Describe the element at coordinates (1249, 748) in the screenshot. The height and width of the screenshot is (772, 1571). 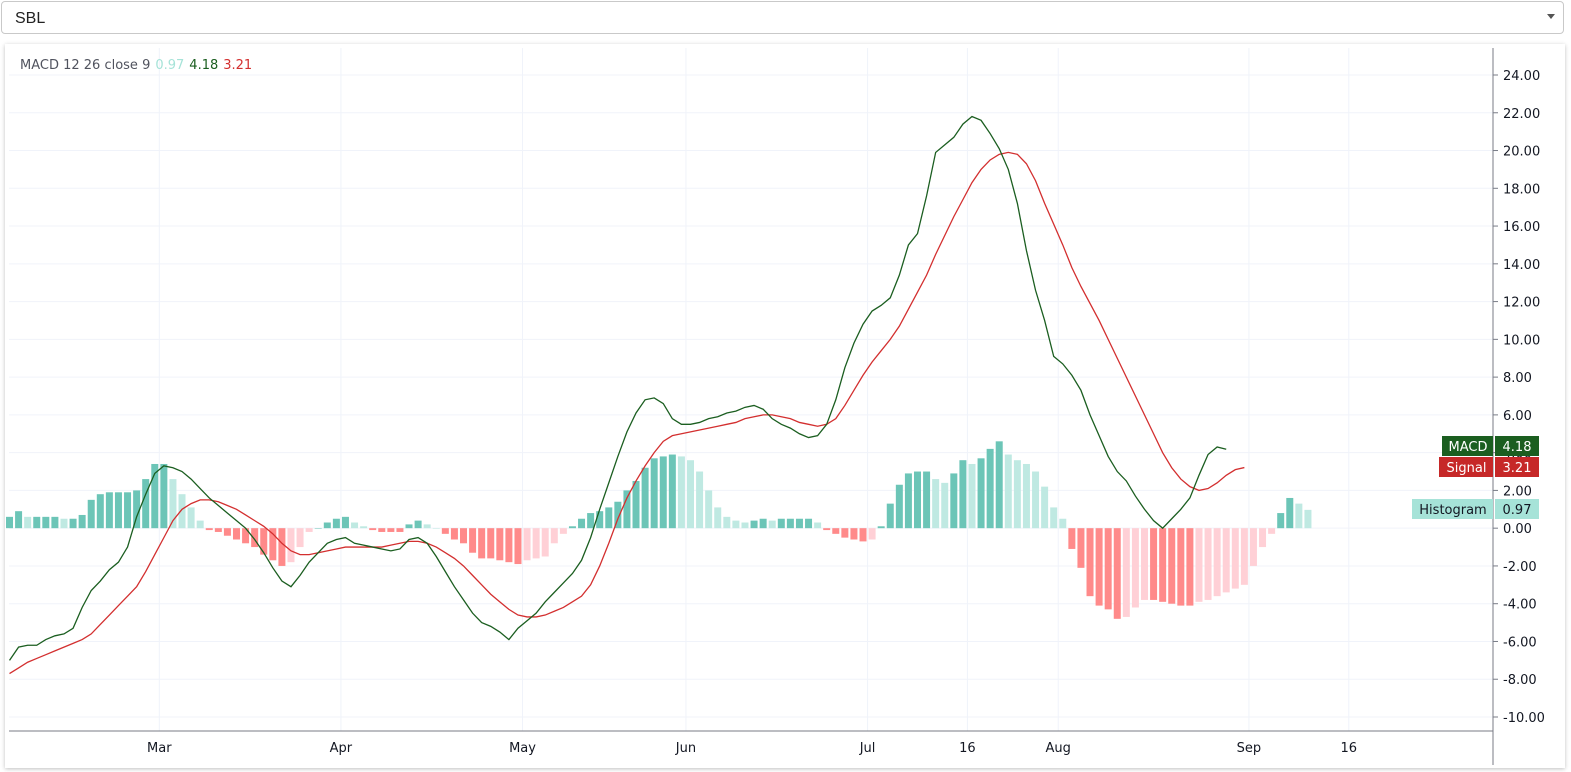
I see `x-tick-label: Sep` at that location.